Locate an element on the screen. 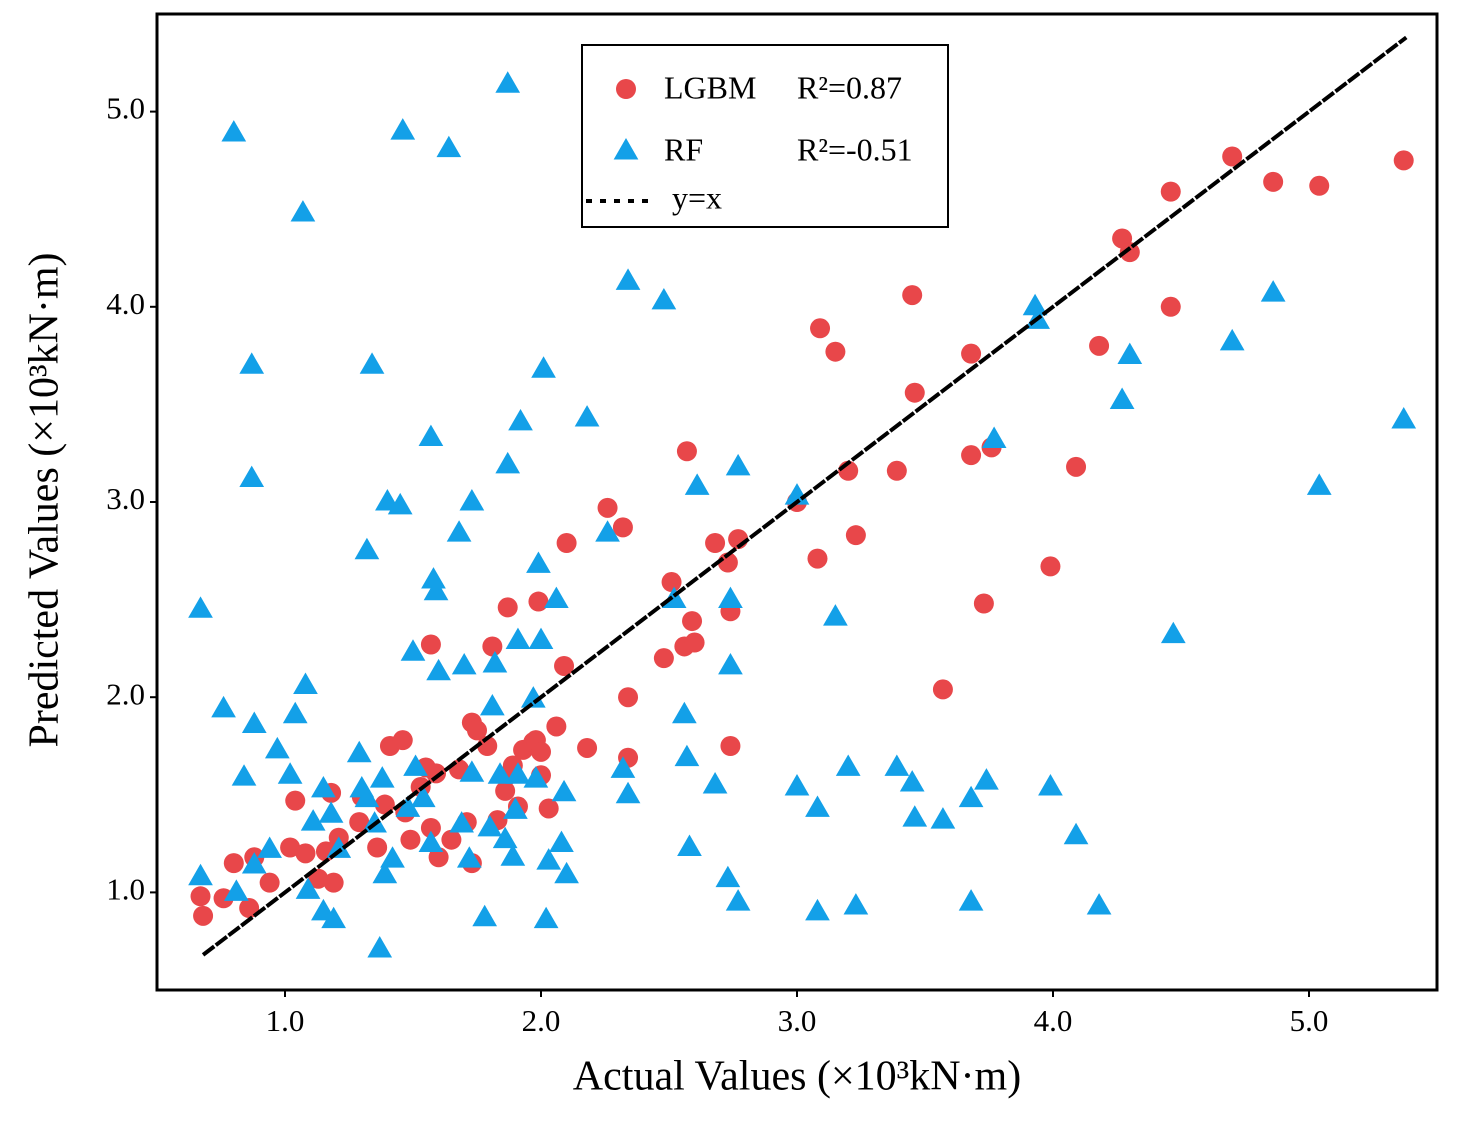 The image size is (1461, 1125). x-tick-label: 5.0 is located at coordinates (1309, 1020).